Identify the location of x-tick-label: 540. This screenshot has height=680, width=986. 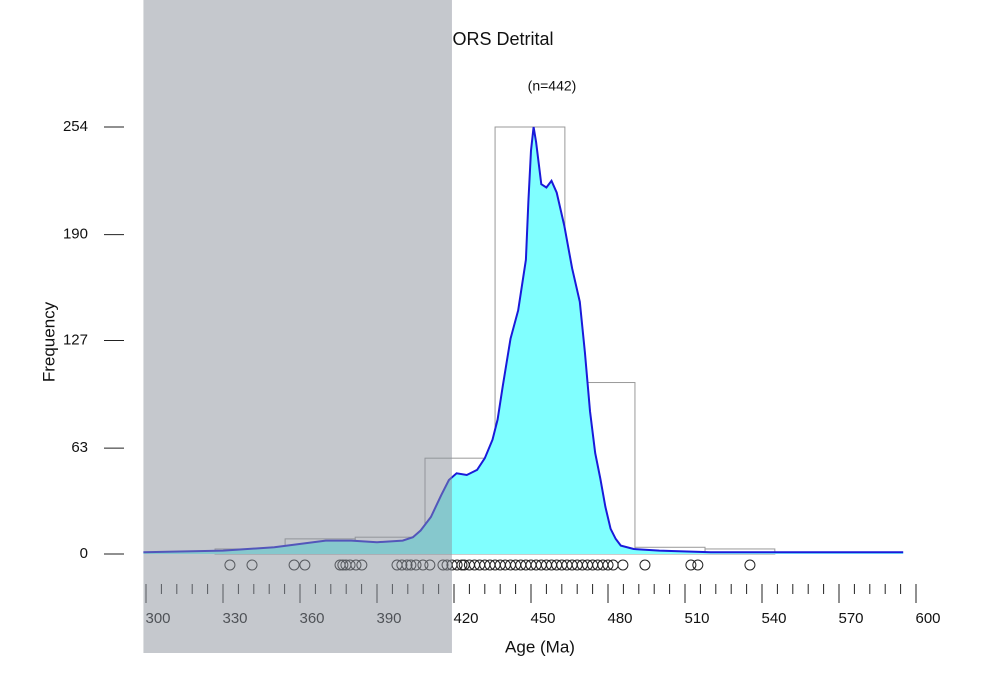
(773, 618).